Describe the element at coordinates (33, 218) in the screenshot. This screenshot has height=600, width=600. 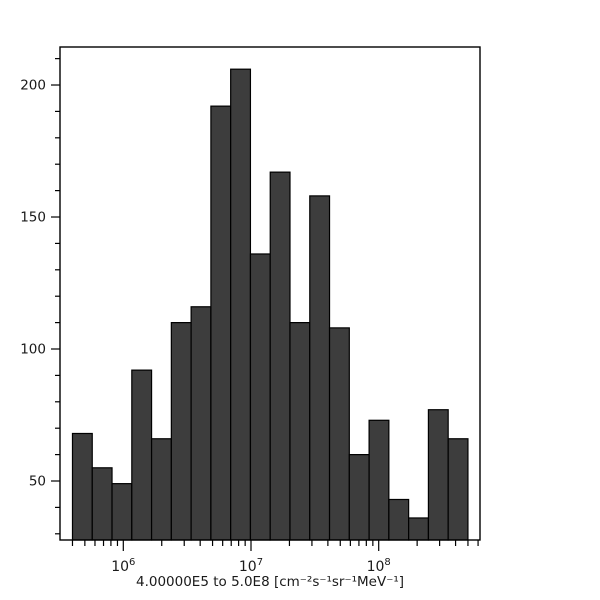
I see `y-tick-label: 150` at that location.